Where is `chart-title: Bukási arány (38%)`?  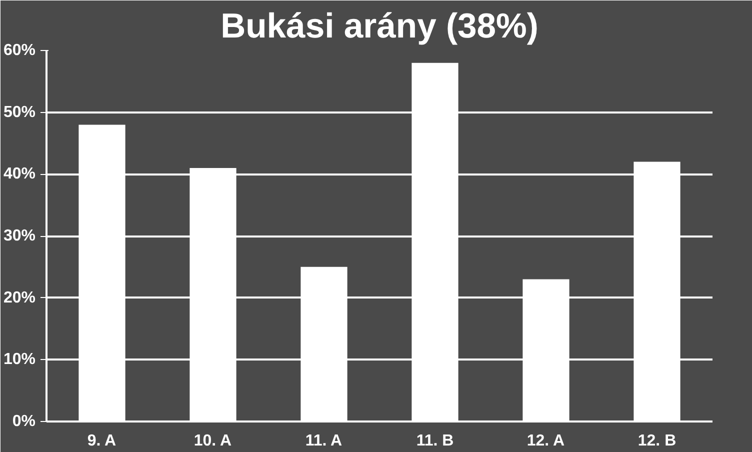 chart-title: Bukási arány (38%) is located at coordinates (379, 27).